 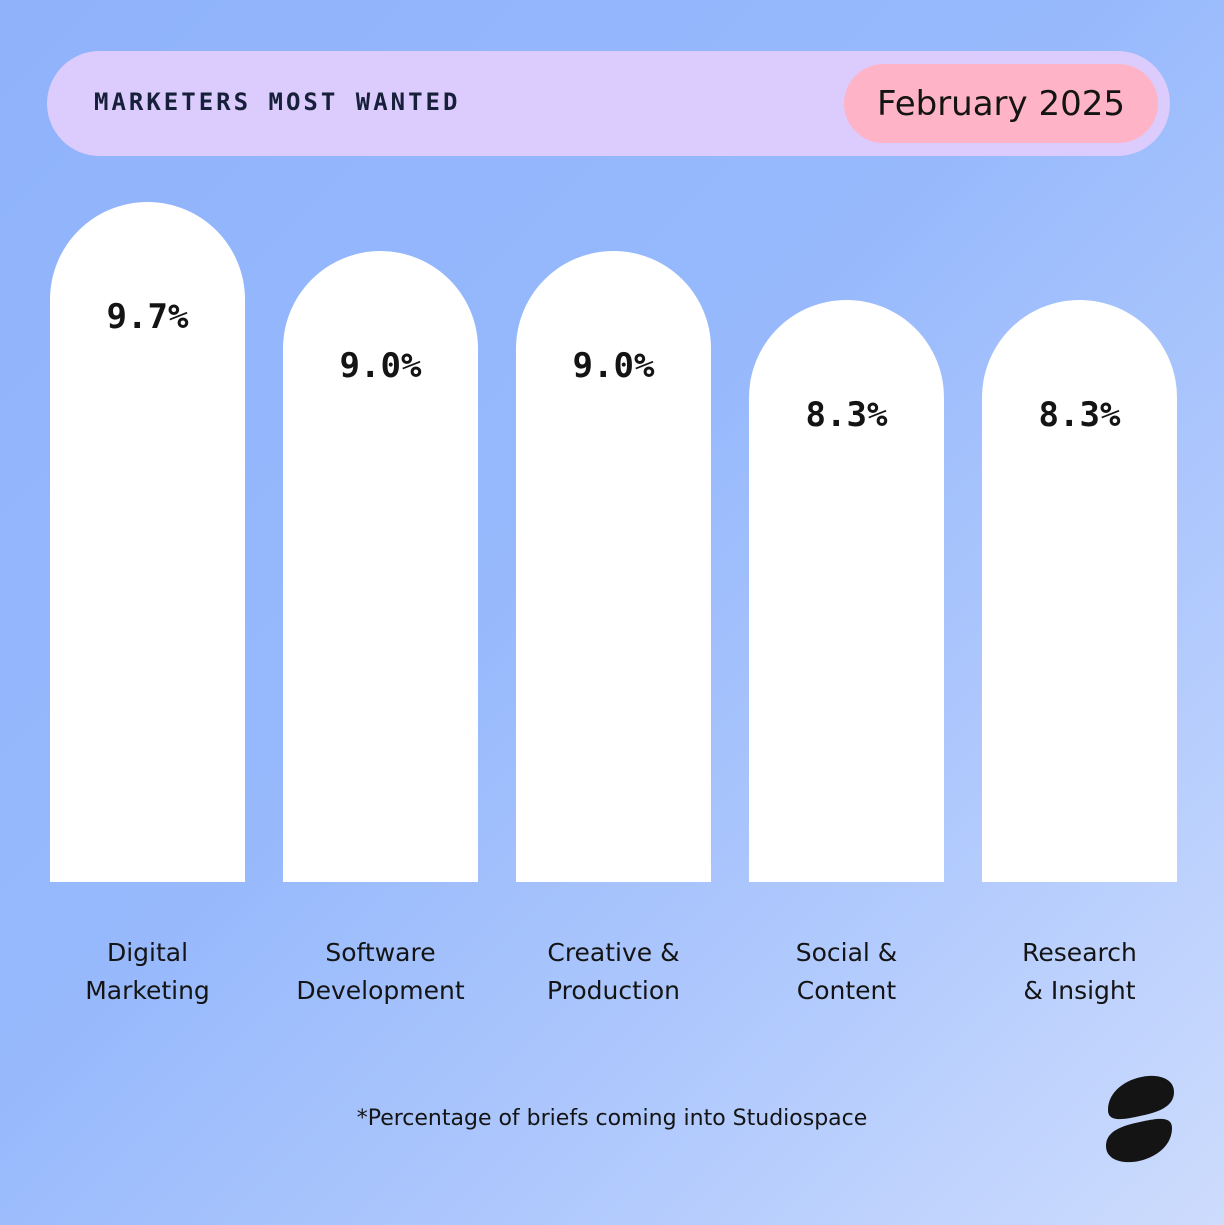 What do you see at coordinates (277, 102) in the screenshot?
I see `page-title: MARKETERS MOST WANTED` at bounding box center [277, 102].